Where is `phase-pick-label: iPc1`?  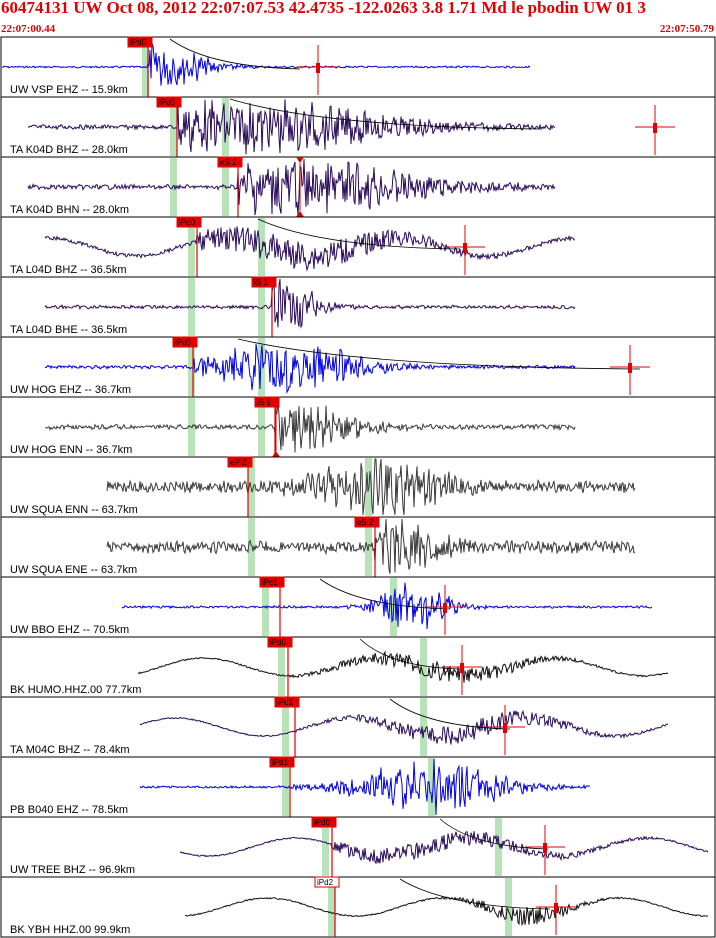
phase-pick-label: iPc1 is located at coordinates (270, 582).